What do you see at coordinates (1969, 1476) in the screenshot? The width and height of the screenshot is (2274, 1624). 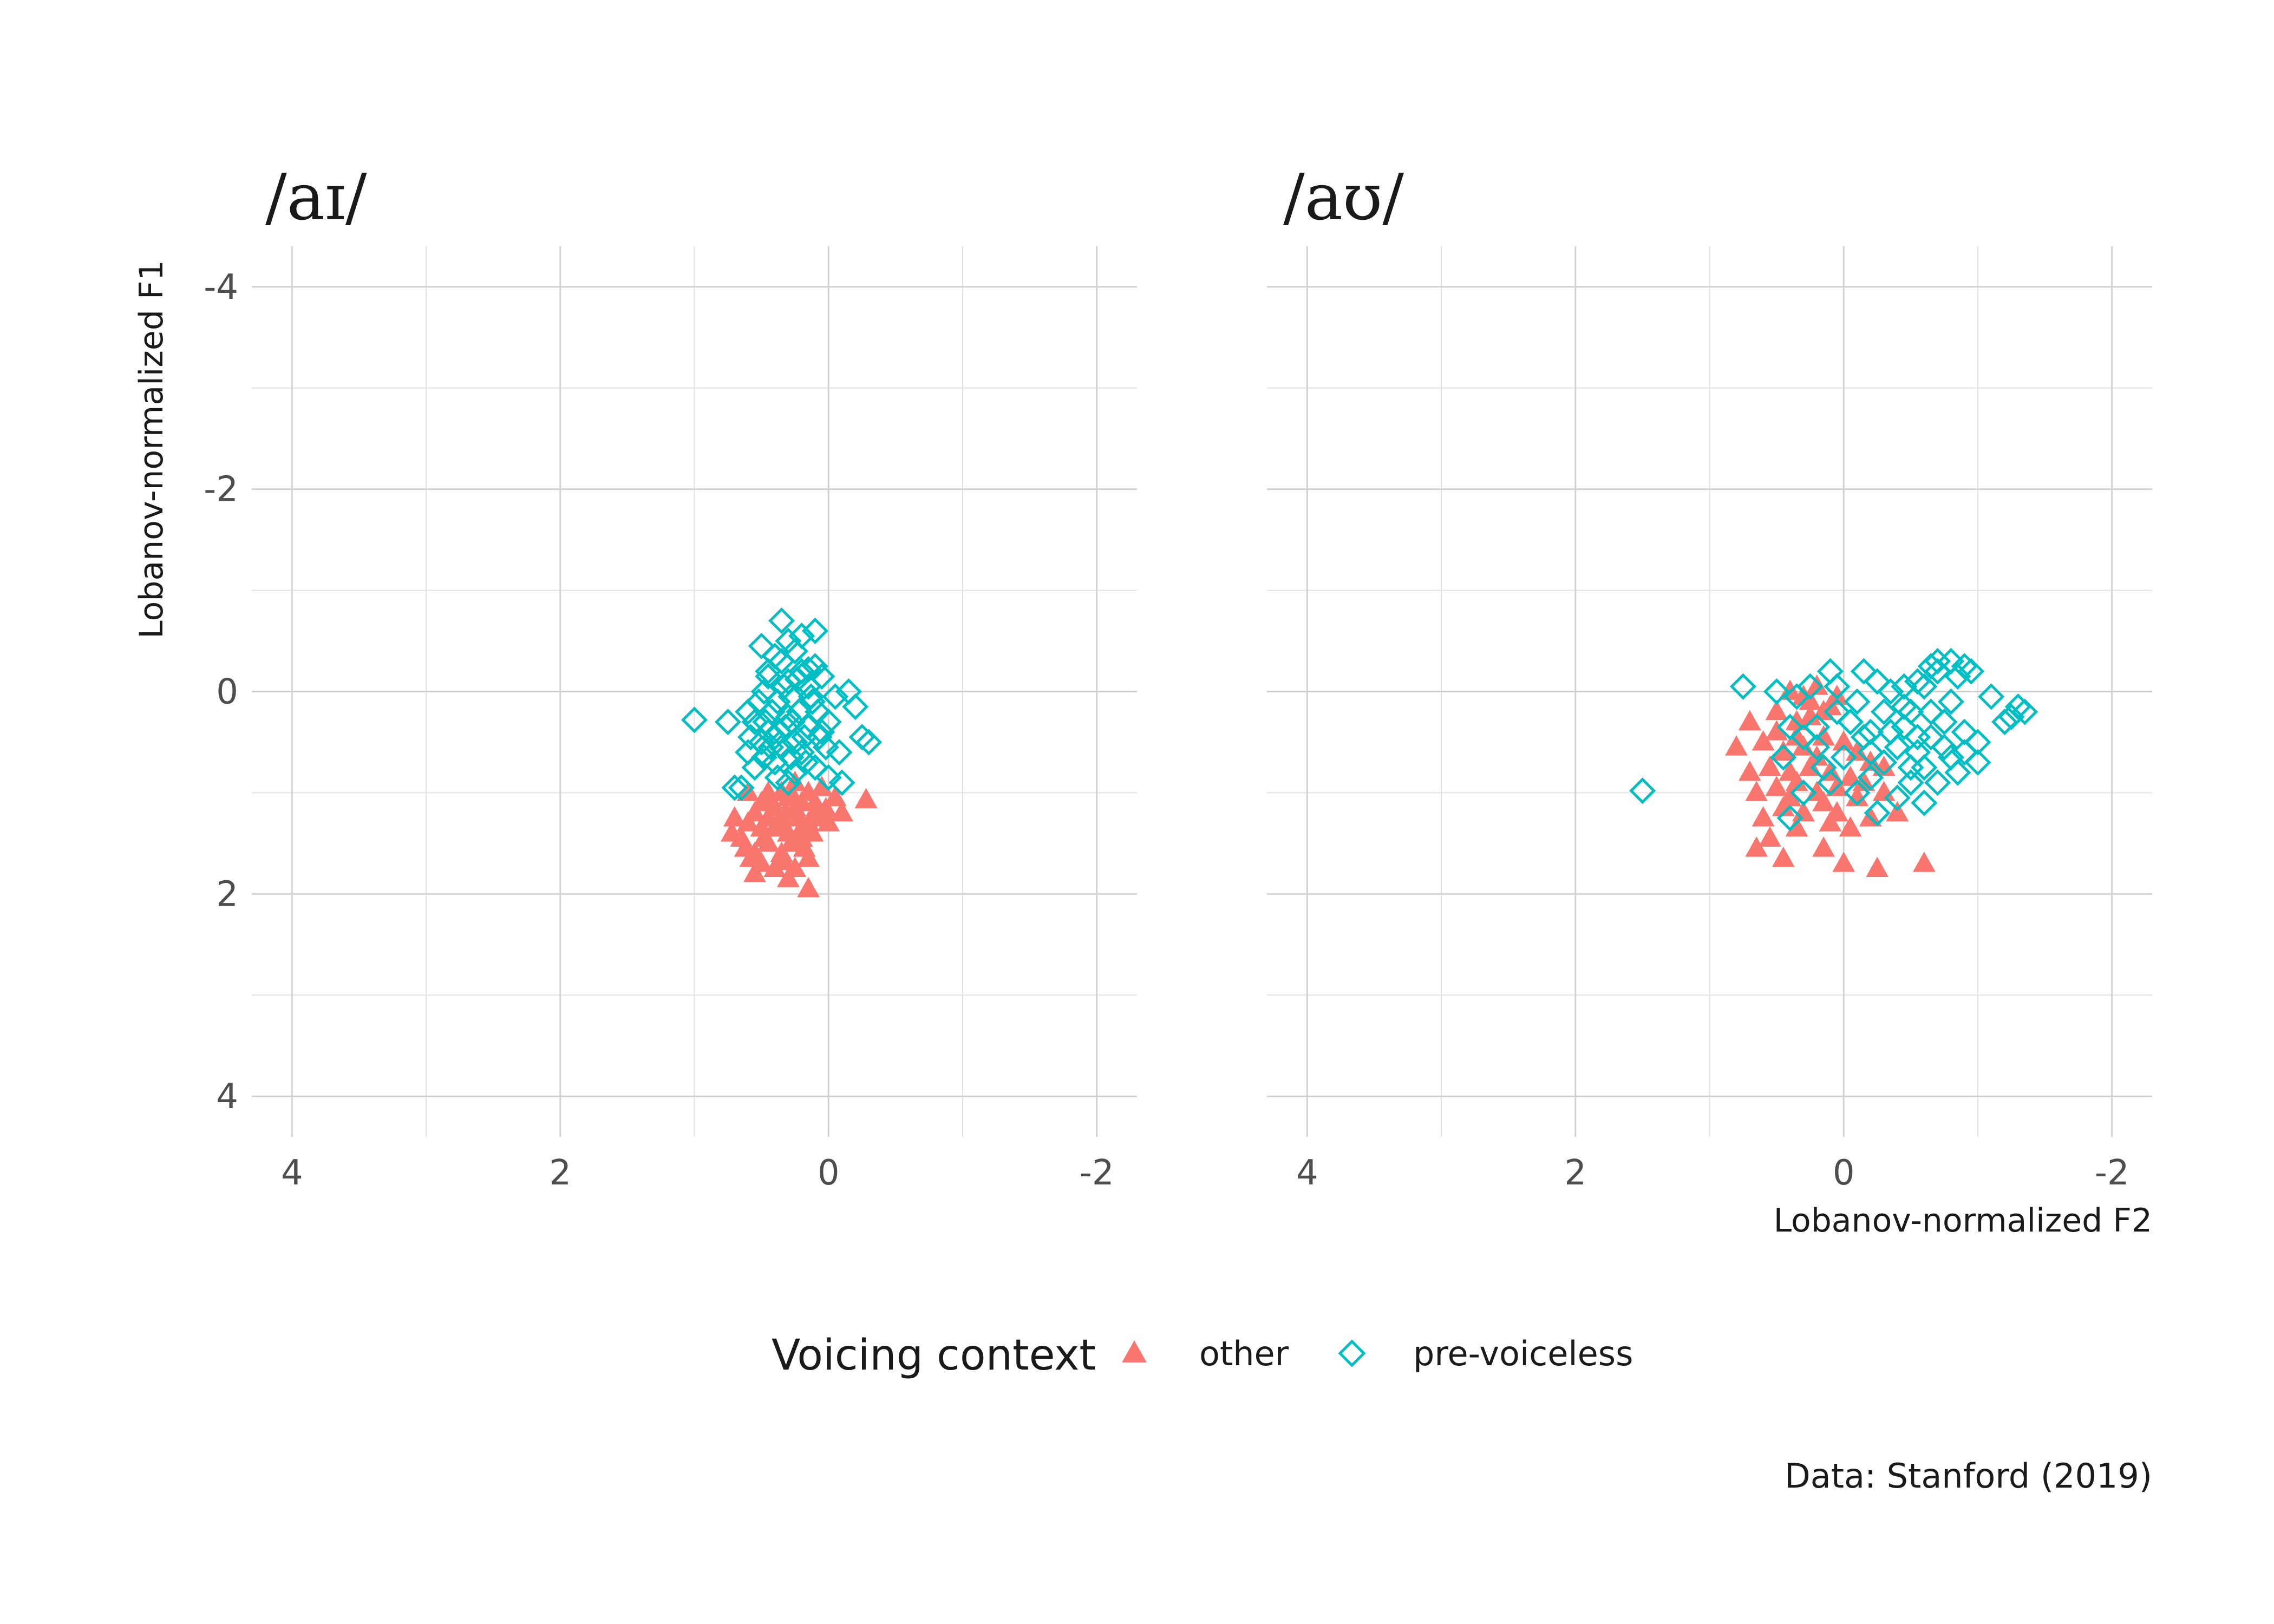 I see `caption: Data: Stanford (2019)` at bounding box center [1969, 1476].